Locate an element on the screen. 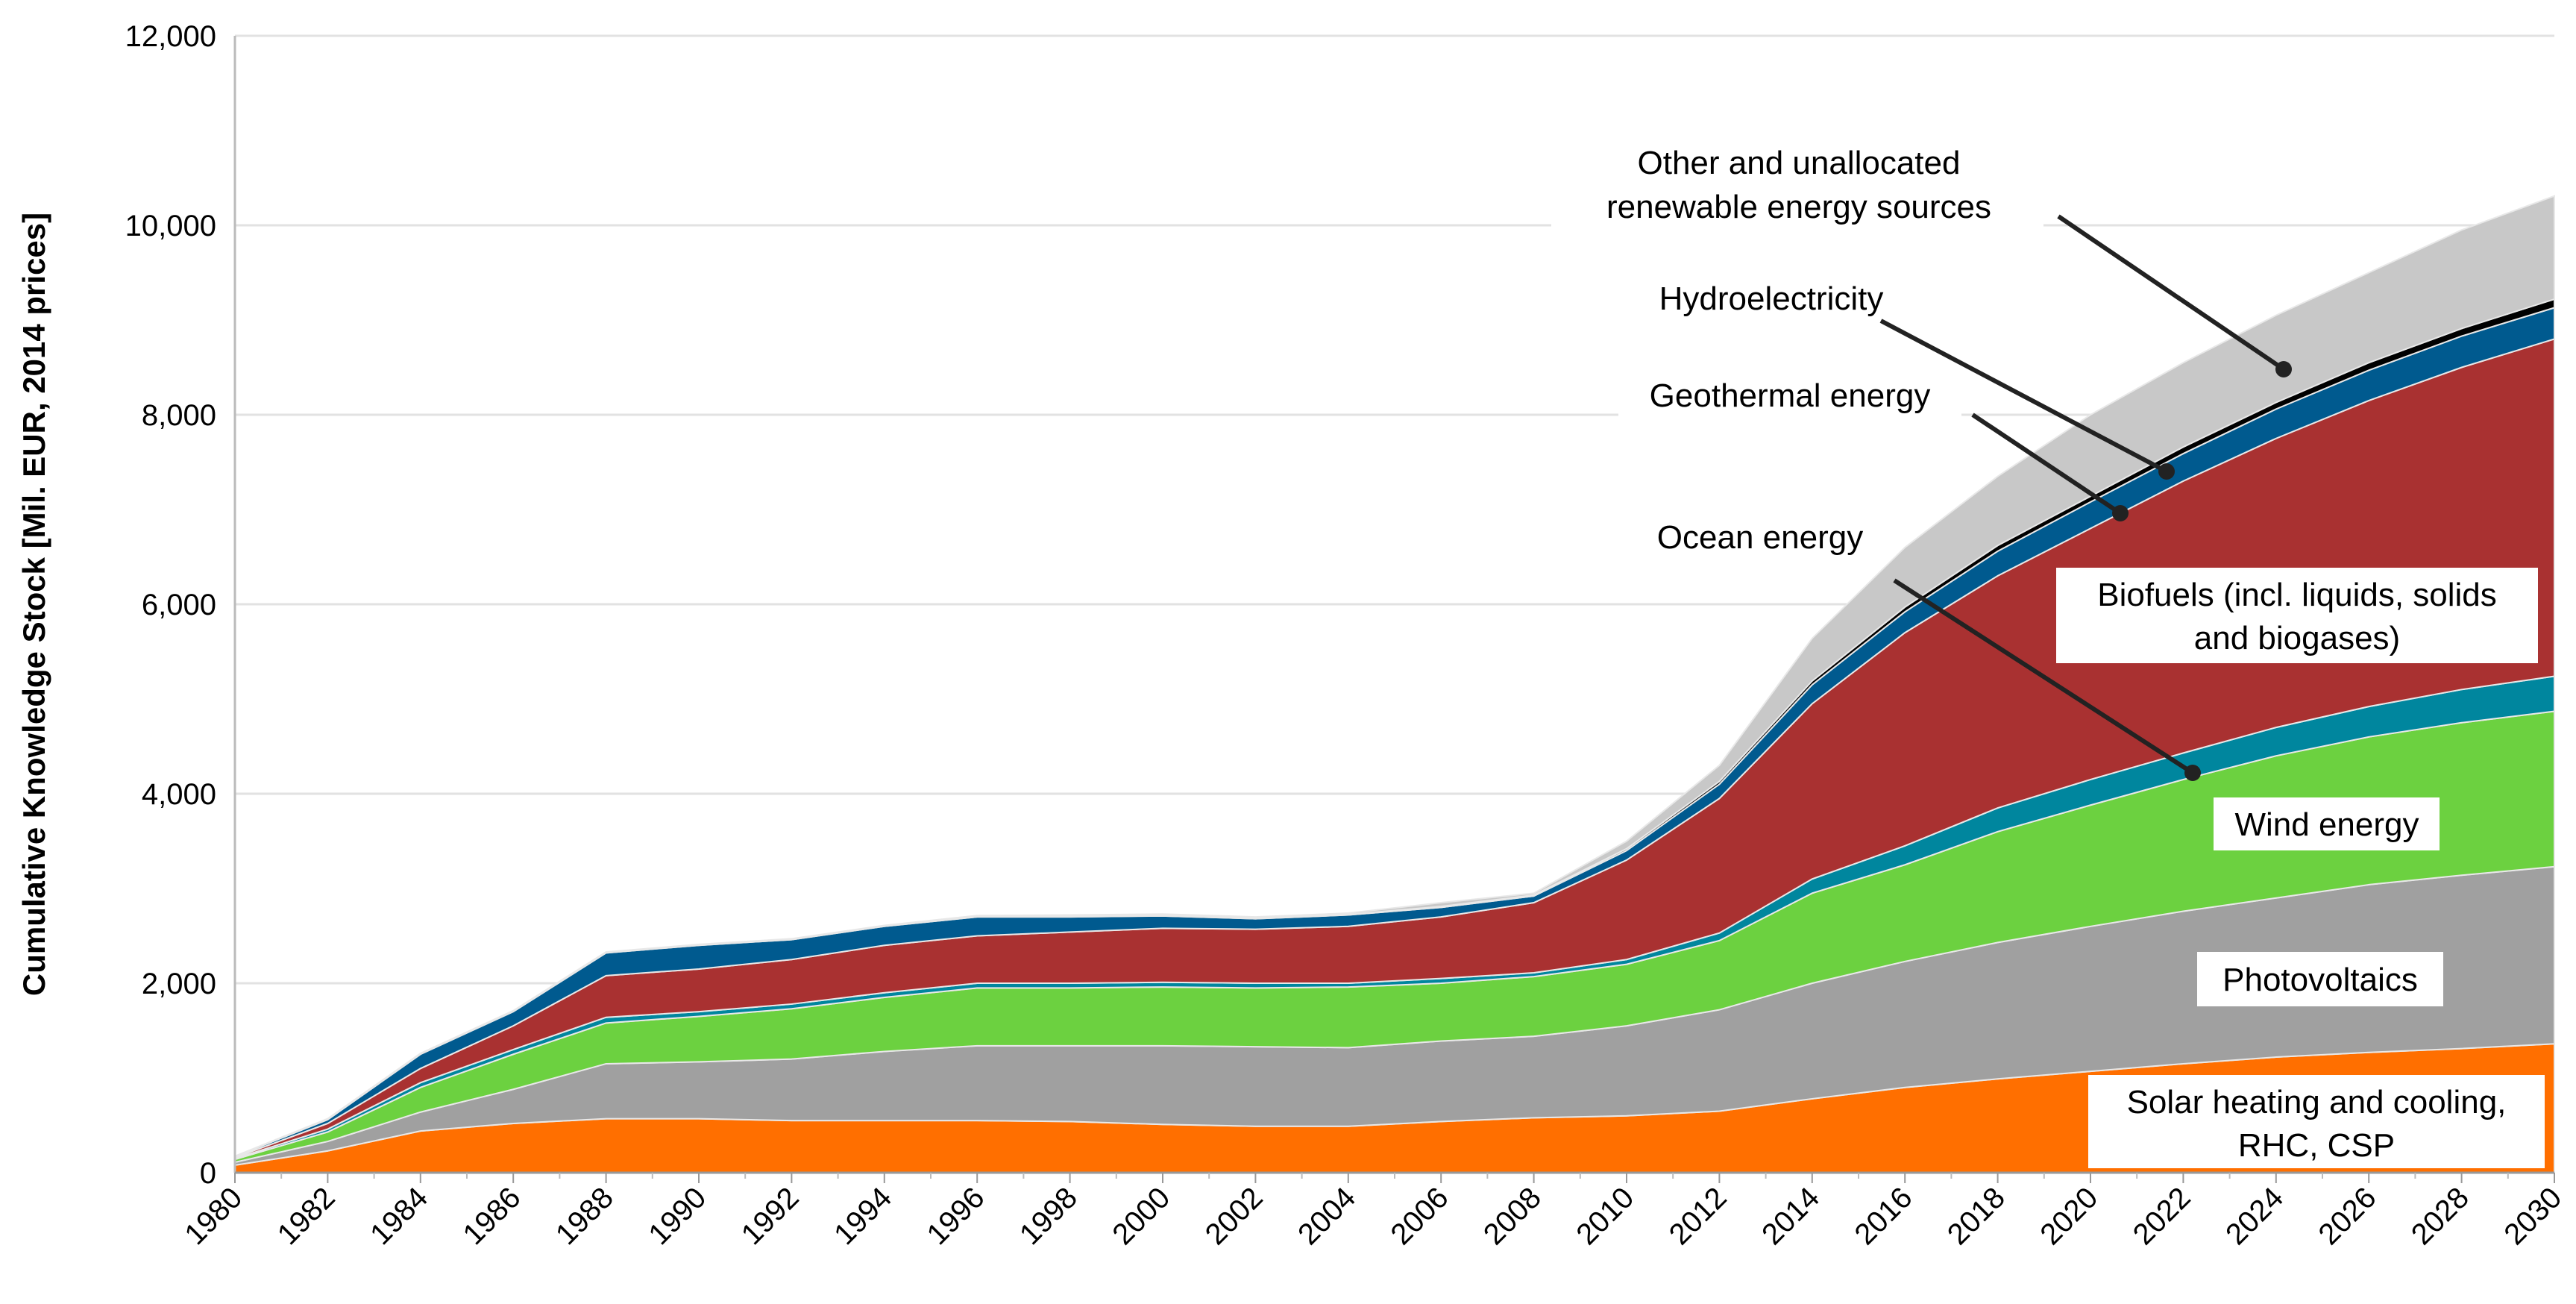 The width and height of the screenshot is (2576, 1304). x-tick-label: 2012 is located at coordinates (1698, 1216).